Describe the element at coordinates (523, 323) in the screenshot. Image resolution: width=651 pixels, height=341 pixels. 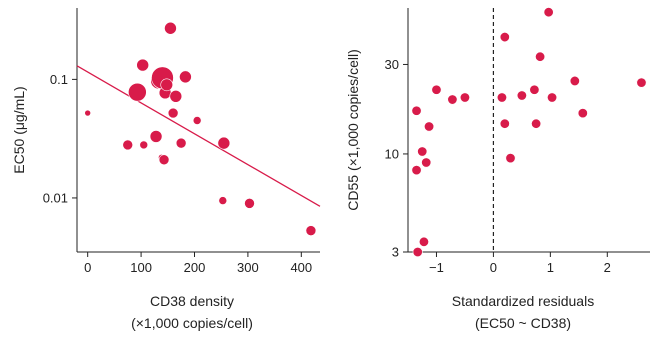
I see `right-x-axis-label-units: (EC50 ~ CD38)` at that location.